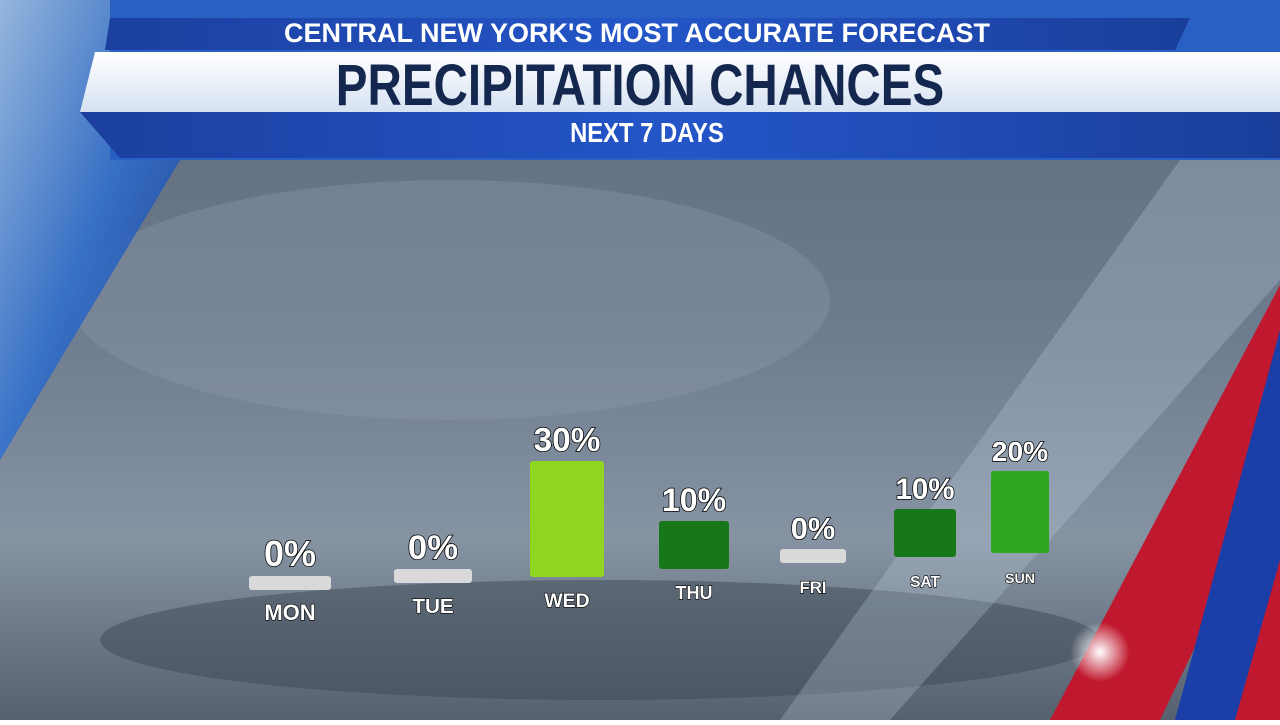 This screenshot has height=725, width=1280. I want to click on subtitle-band, so click(680, 135).